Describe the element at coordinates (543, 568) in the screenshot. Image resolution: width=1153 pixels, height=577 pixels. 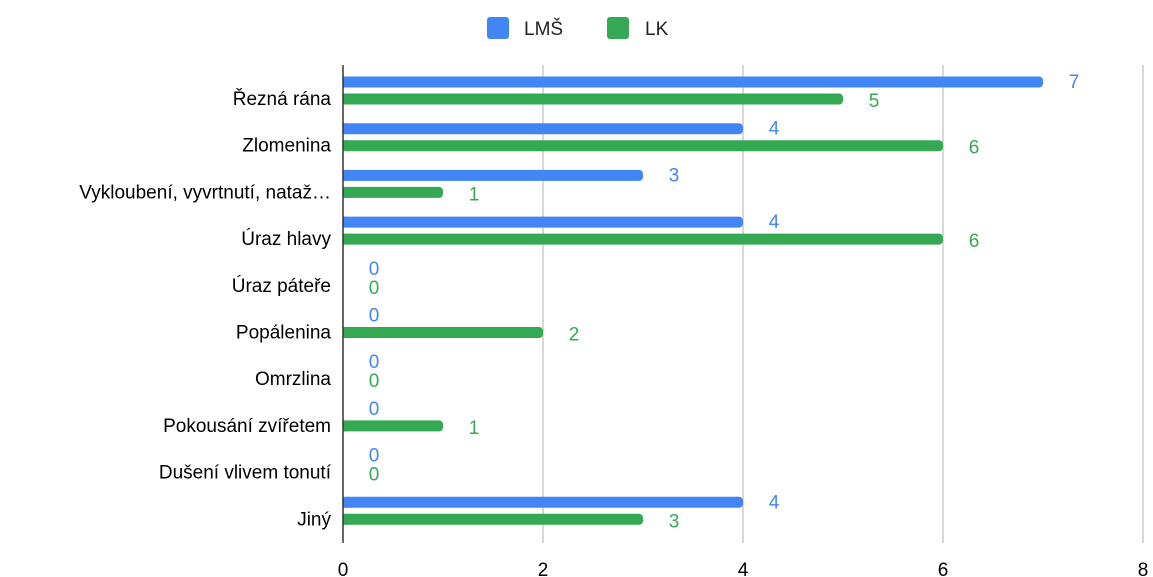
I see `x-tick-label: 2` at that location.